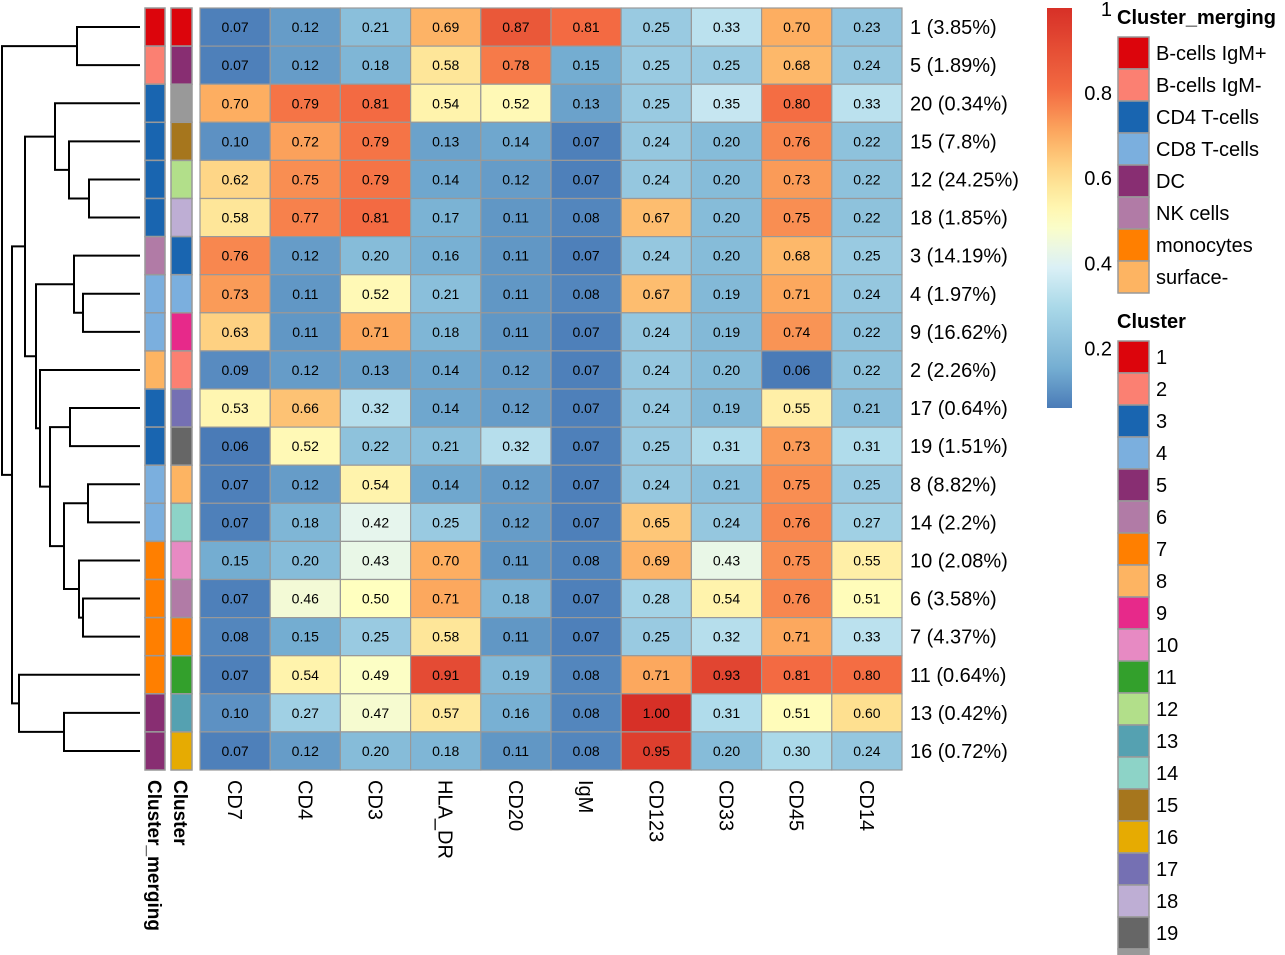  Describe the element at coordinates (959, 714) in the screenshot. I see `row-label: 13 (0.42%)` at that location.